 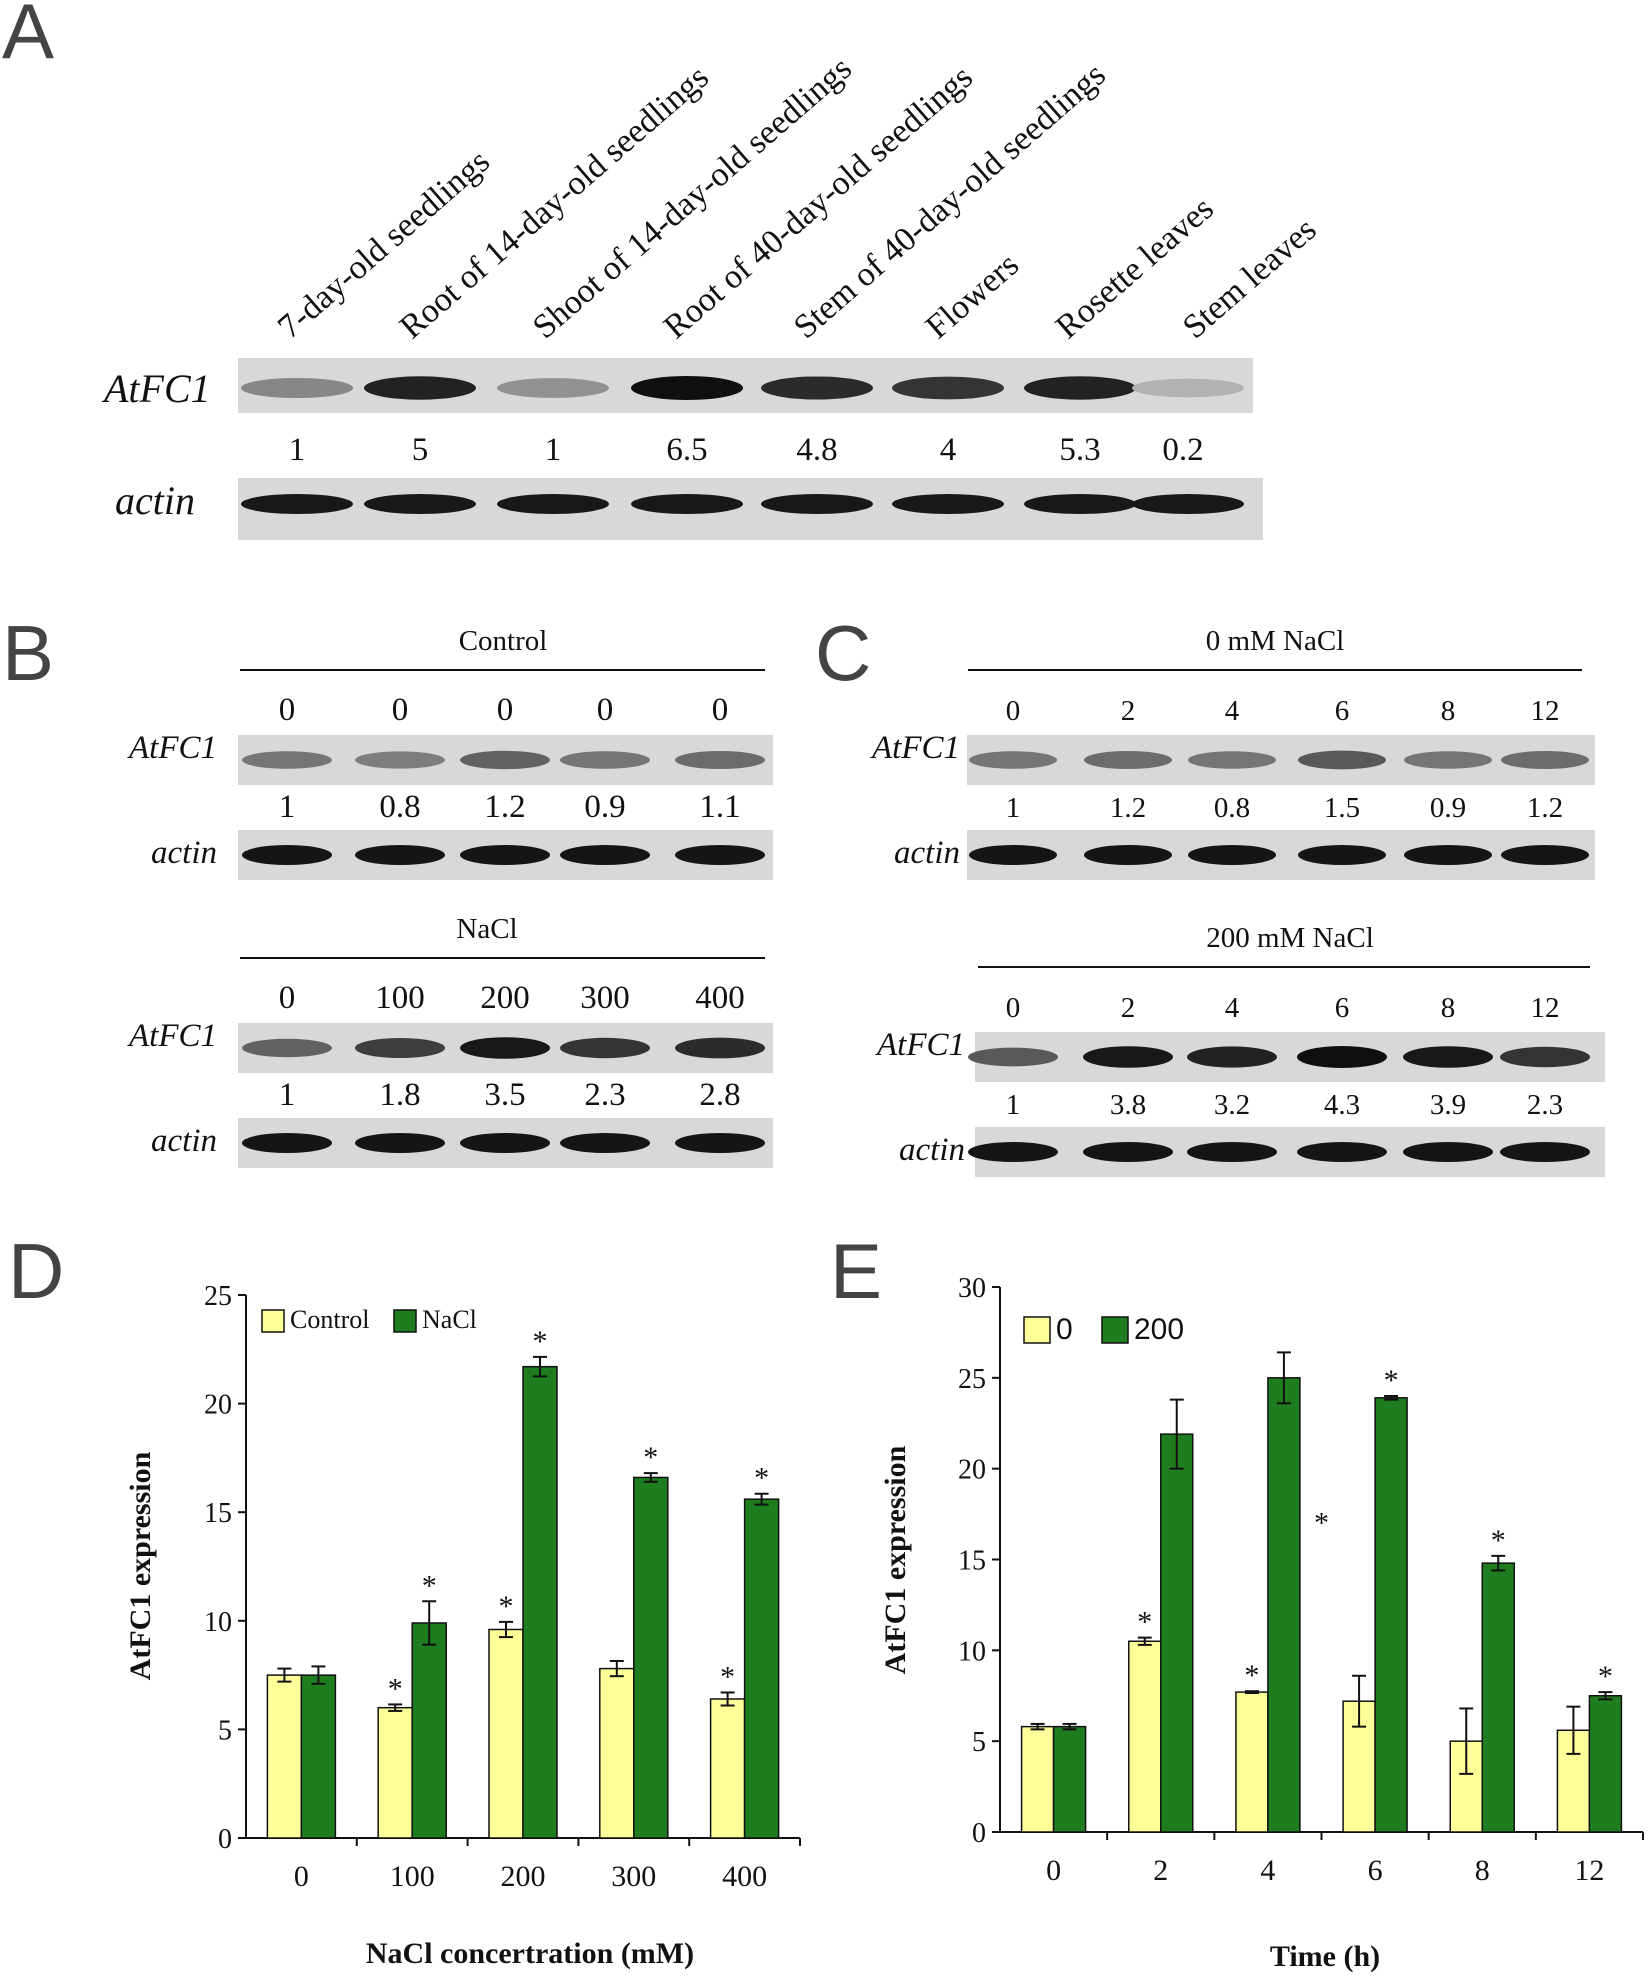 I want to click on quant-value: 6.5, so click(x=686, y=450).